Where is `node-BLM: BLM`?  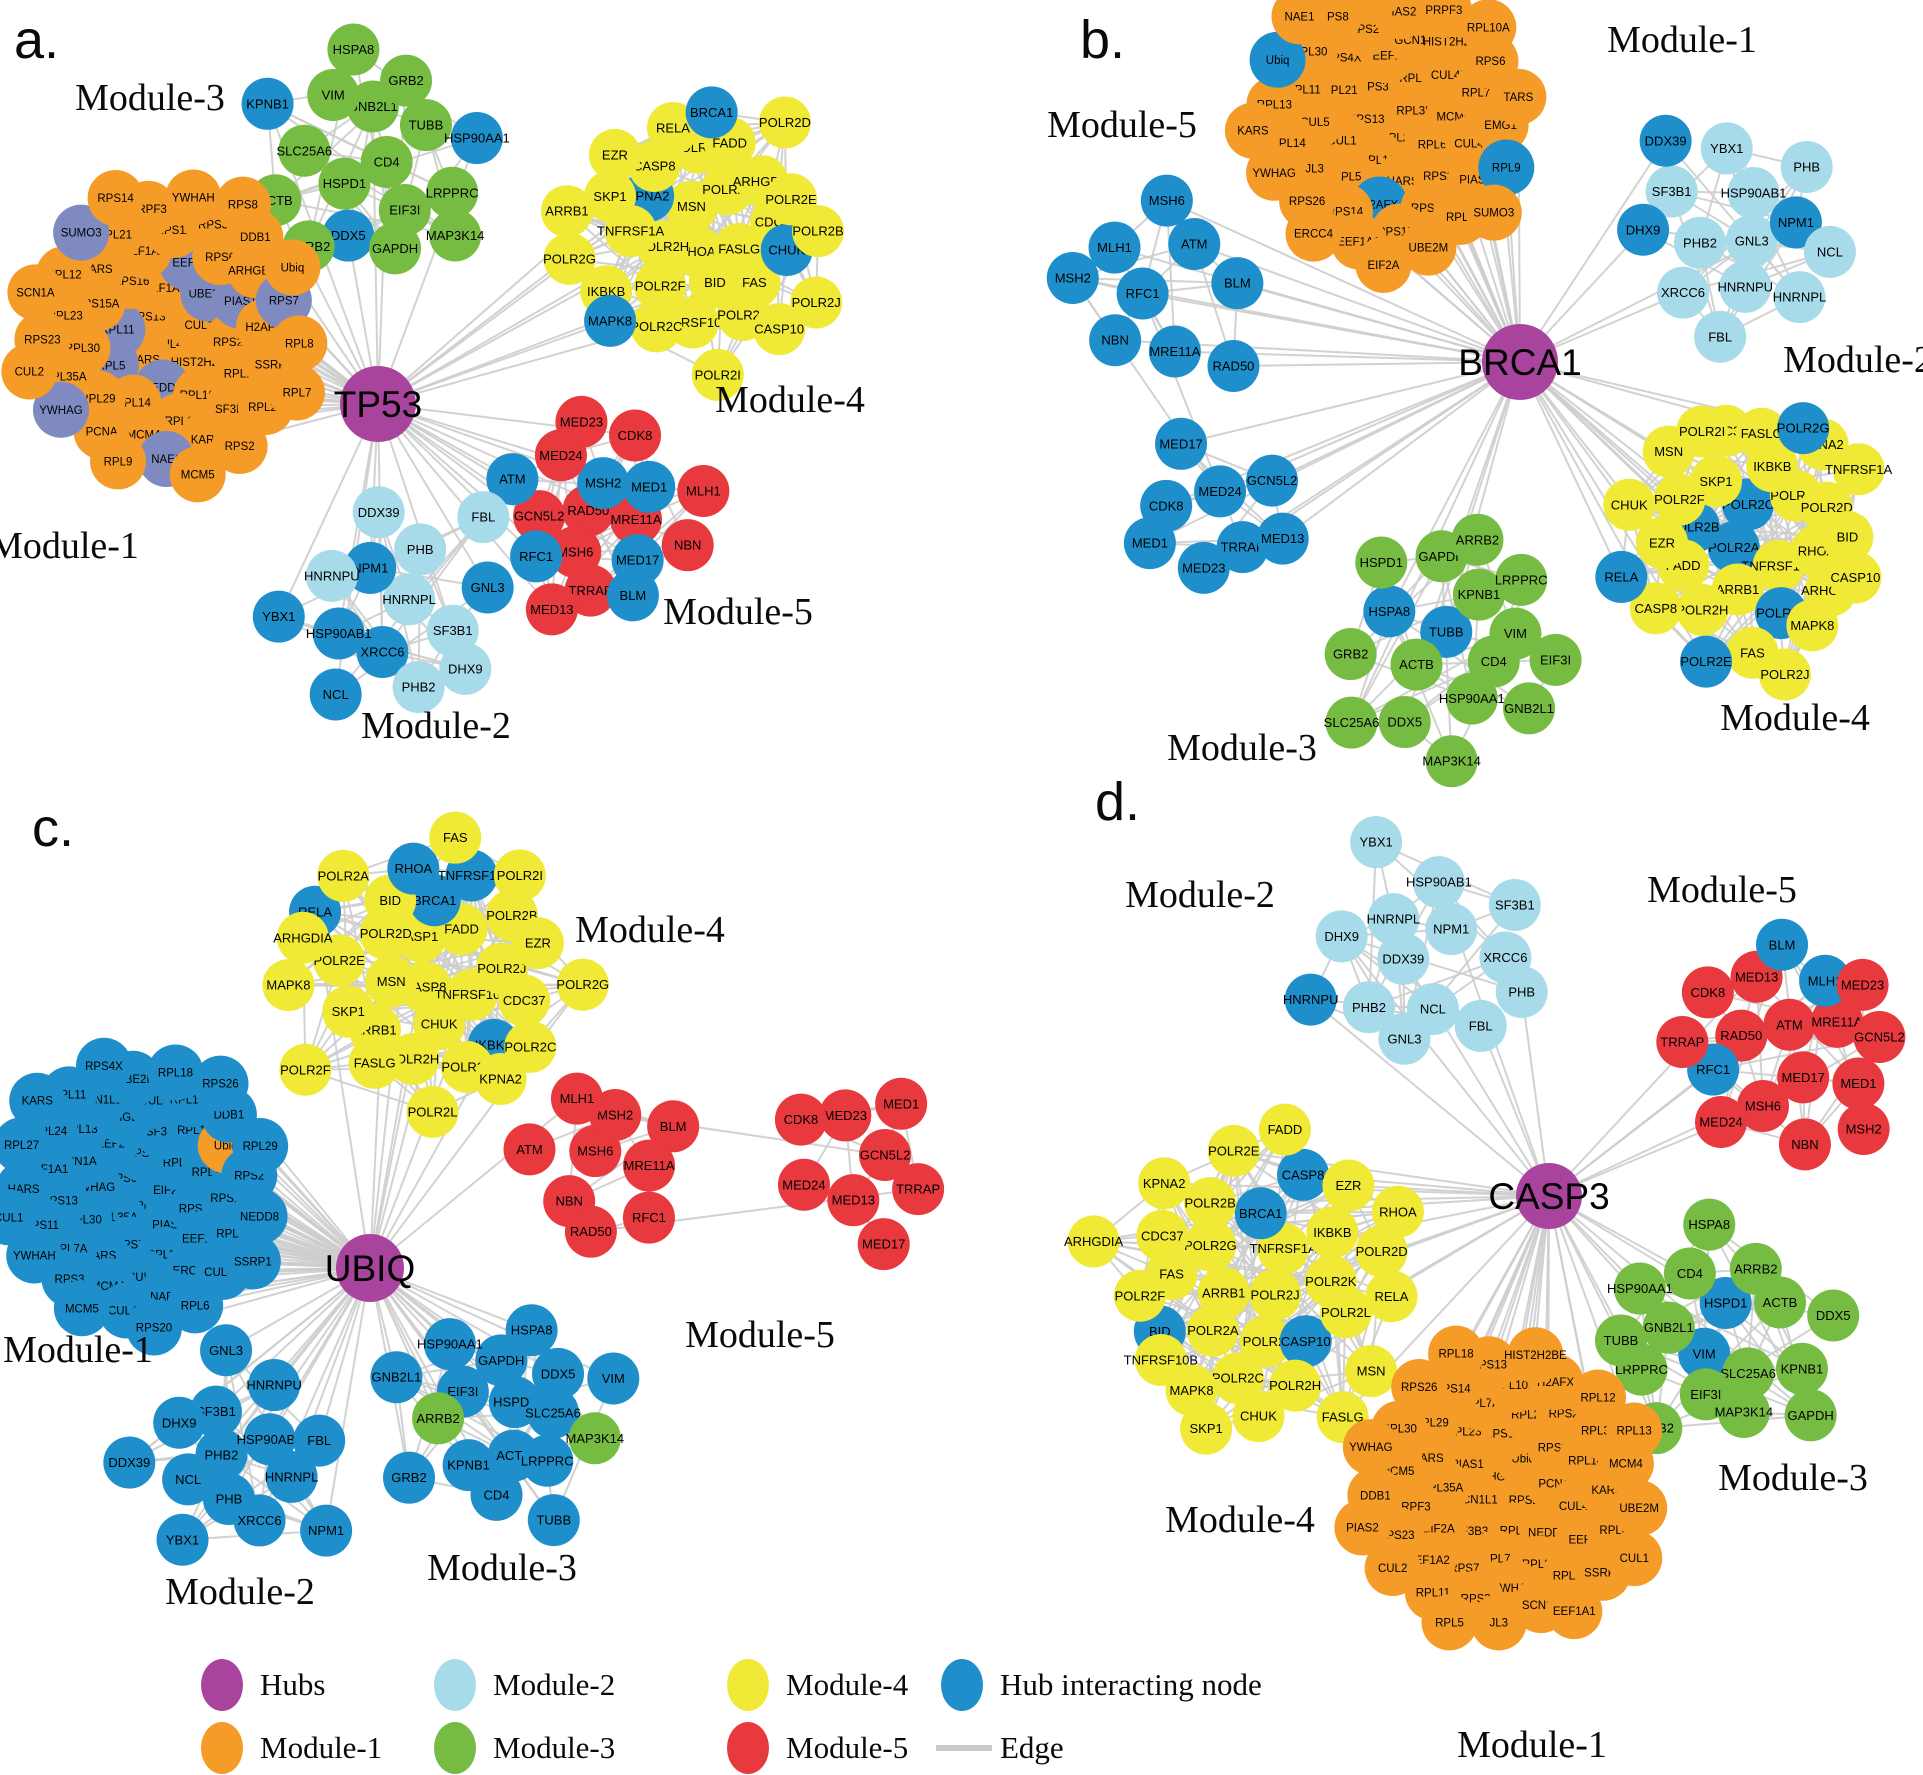 node-BLM: BLM is located at coordinates (1237, 283).